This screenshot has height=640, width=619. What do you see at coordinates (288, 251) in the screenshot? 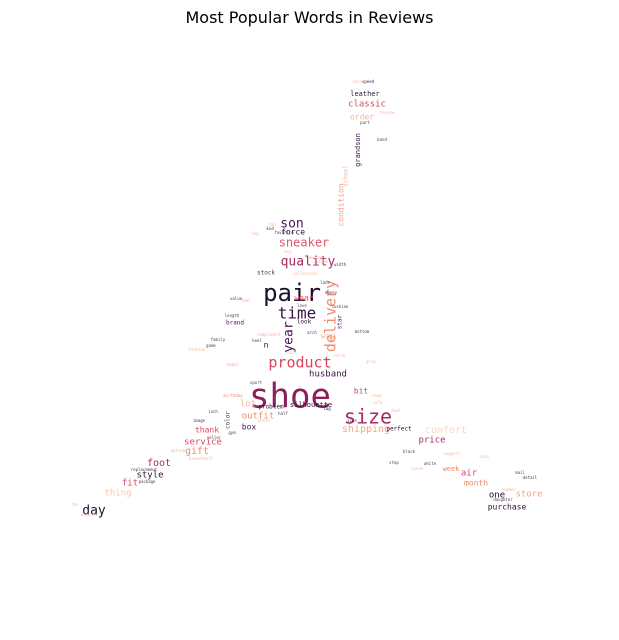
I see `word-boy: boy` at bounding box center [288, 251].